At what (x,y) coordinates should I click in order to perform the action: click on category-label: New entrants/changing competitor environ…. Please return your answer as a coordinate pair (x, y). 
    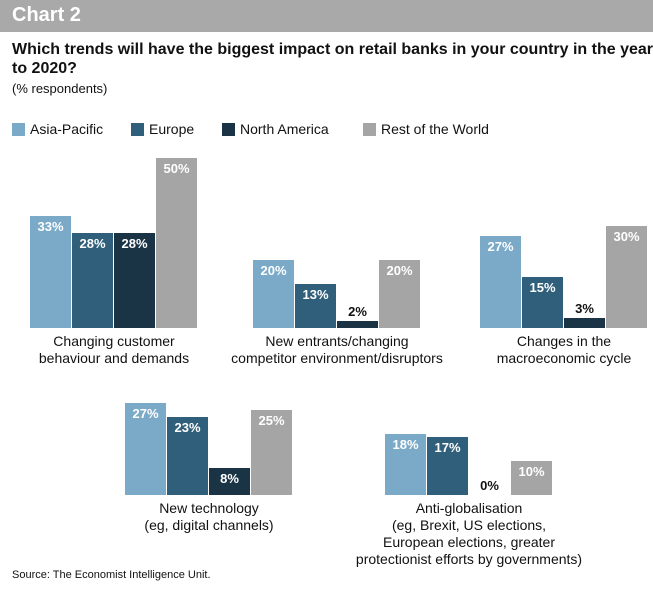
    Looking at the image, I should click on (337, 349).